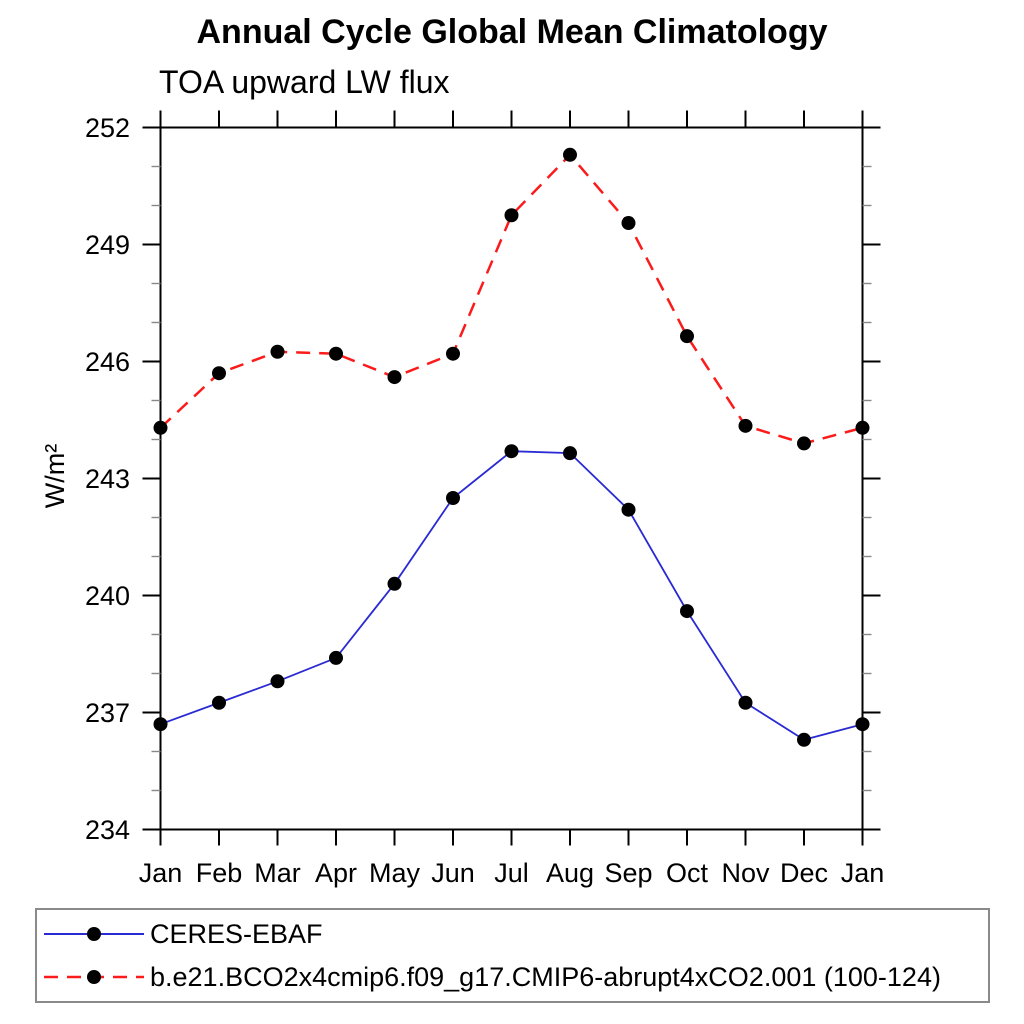 The width and height of the screenshot is (1024, 1024). Describe the element at coordinates (395, 873) in the screenshot. I see `x-tick-label: May` at that location.